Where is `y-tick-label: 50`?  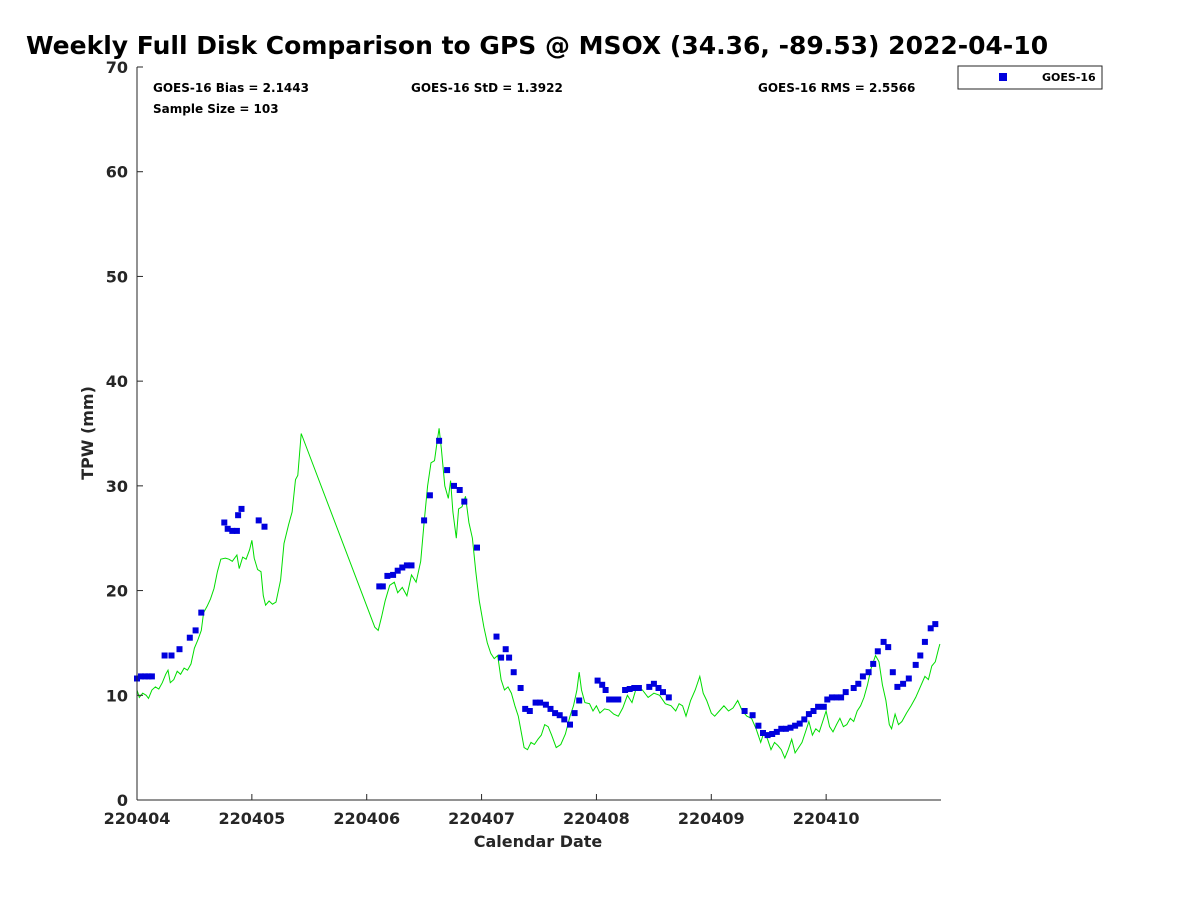 y-tick-label: 50 is located at coordinates (117, 276).